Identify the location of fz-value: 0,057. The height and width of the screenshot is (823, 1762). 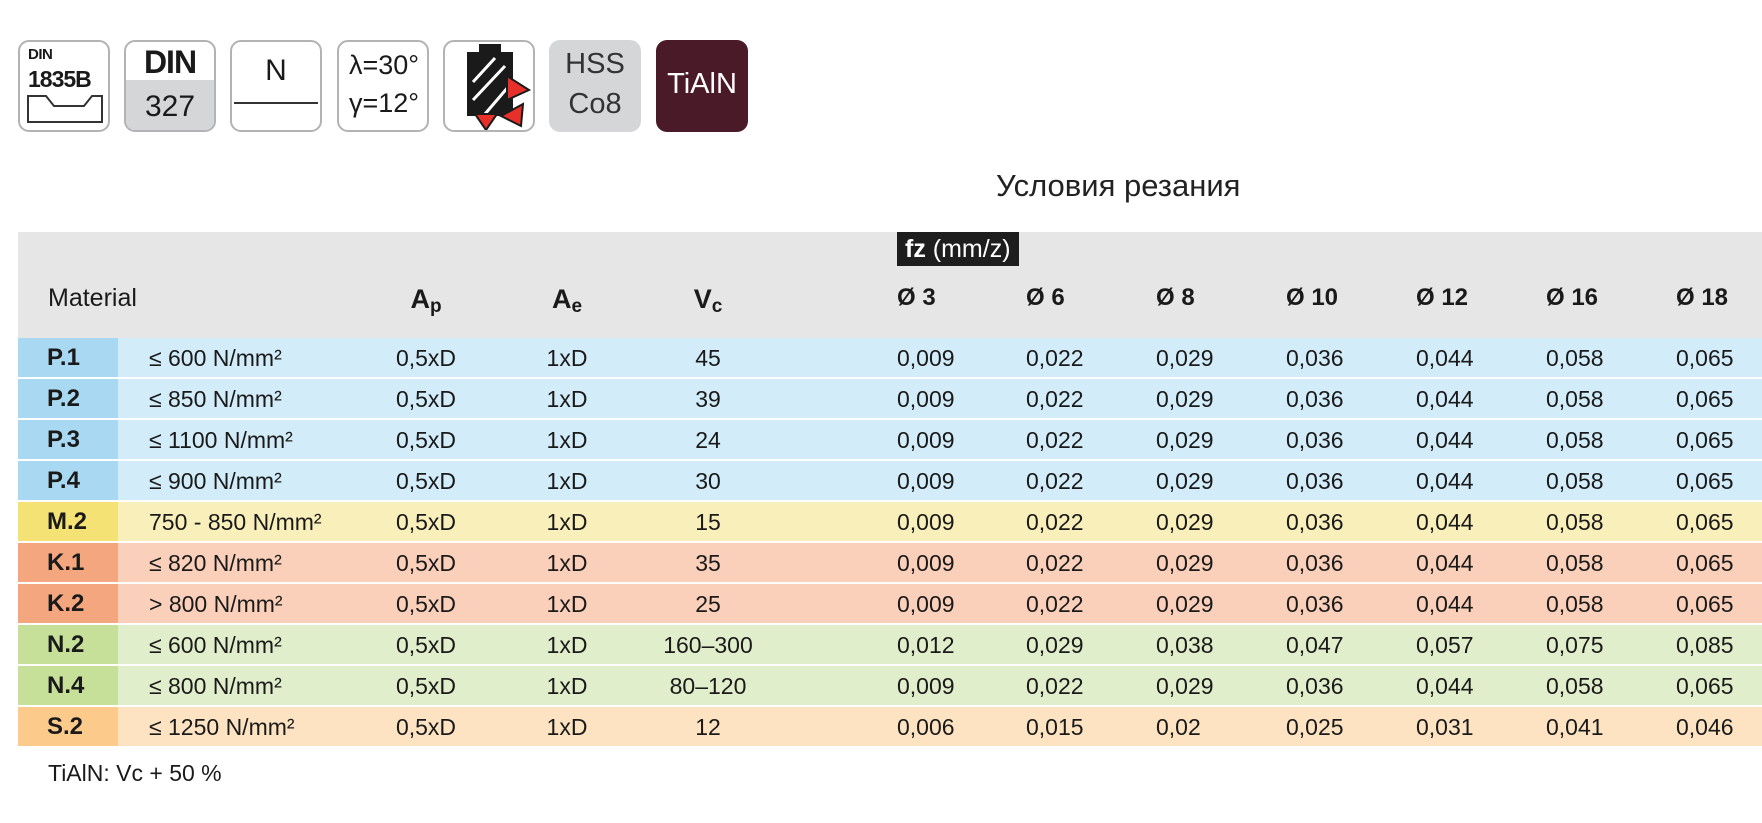
(1445, 645).